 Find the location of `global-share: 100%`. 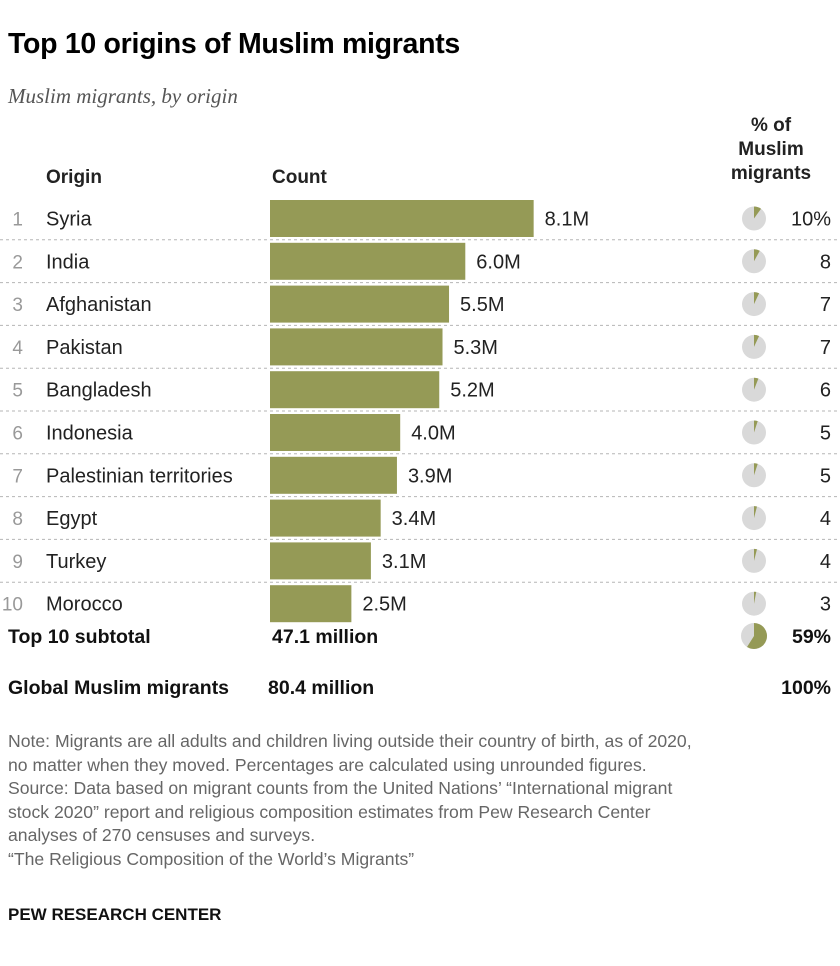

global-share: 100% is located at coordinates (806, 688).